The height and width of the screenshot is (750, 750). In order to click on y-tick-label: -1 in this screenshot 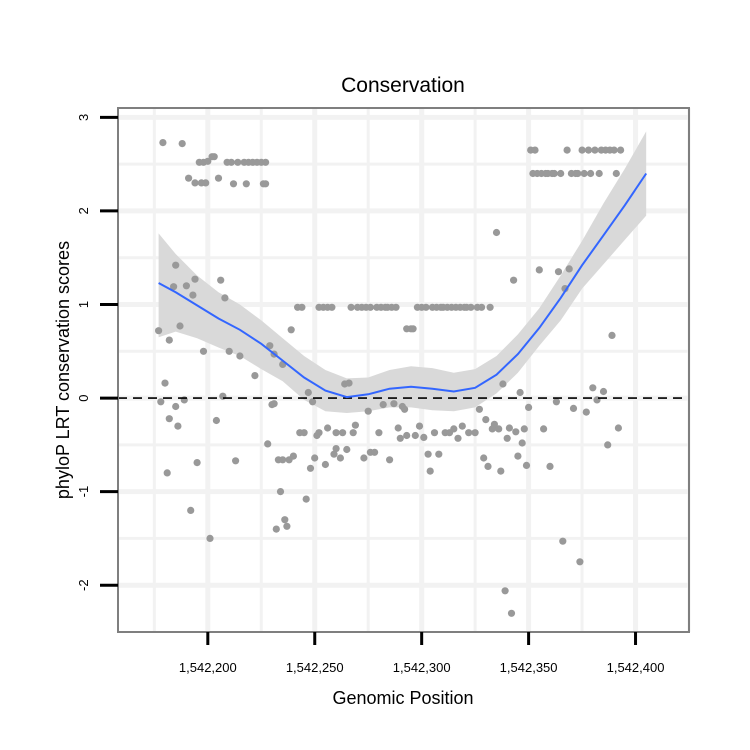, I will do `click(83, 492)`.